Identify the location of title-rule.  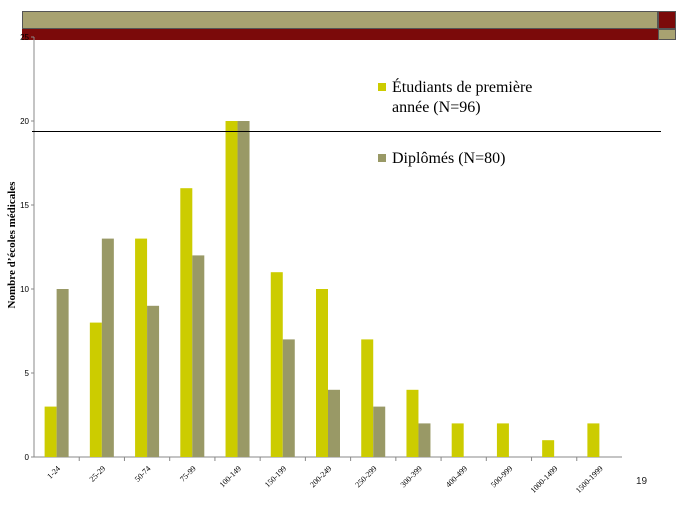
(346, 131).